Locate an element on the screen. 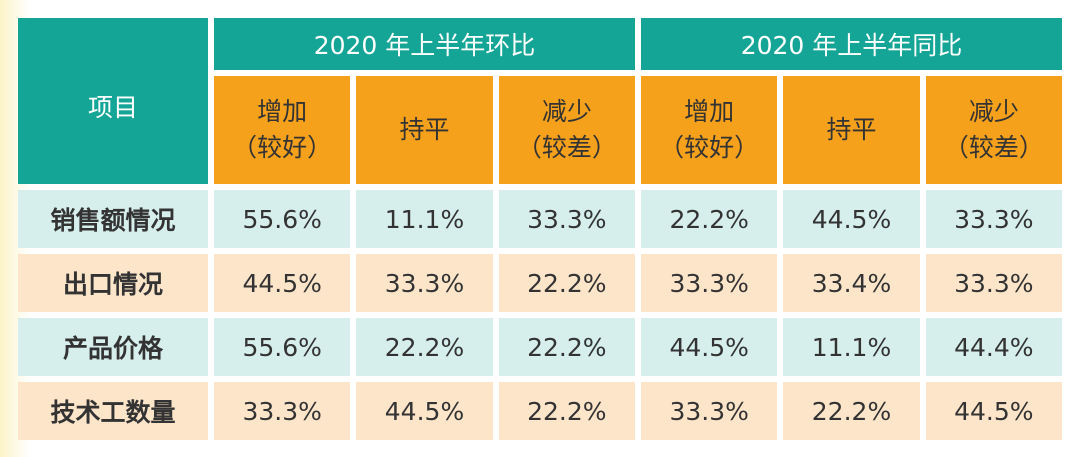 This screenshot has height=457, width=1080. row-label: 销售额情况 is located at coordinates (113, 219).